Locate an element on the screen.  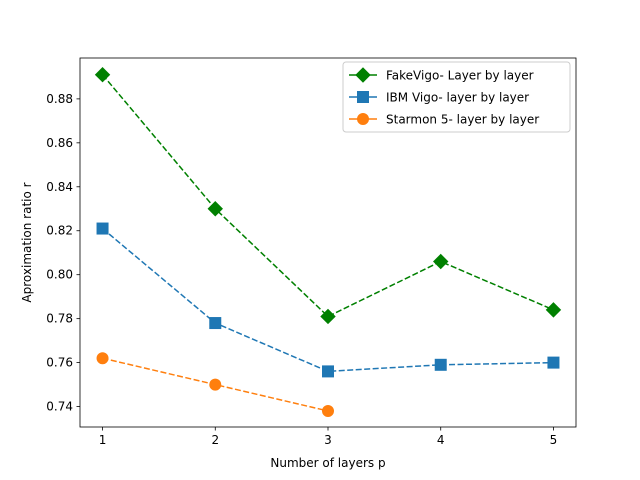
y-axis-label: Aproximation ratio r is located at coordinates (27, 242).